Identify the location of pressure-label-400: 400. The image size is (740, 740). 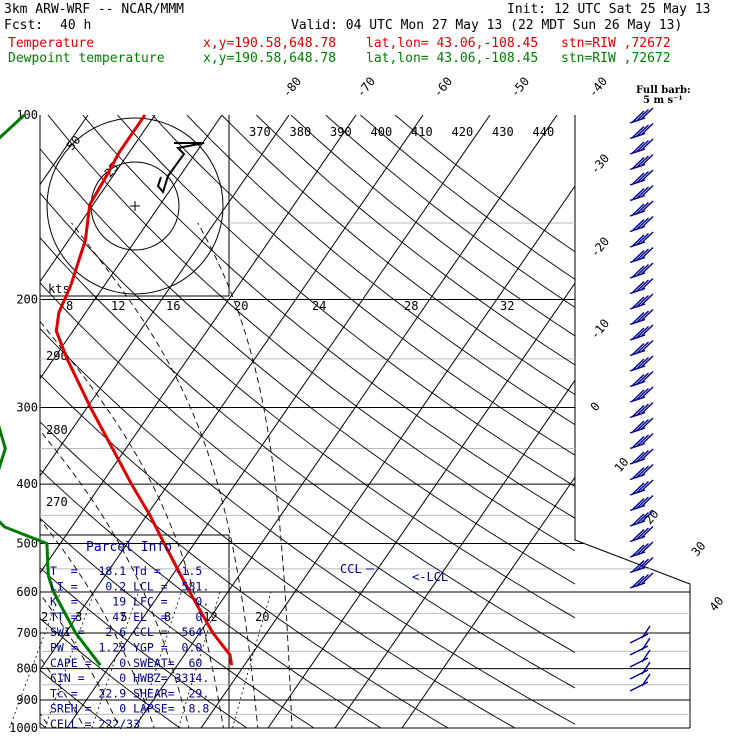
(27, 484).